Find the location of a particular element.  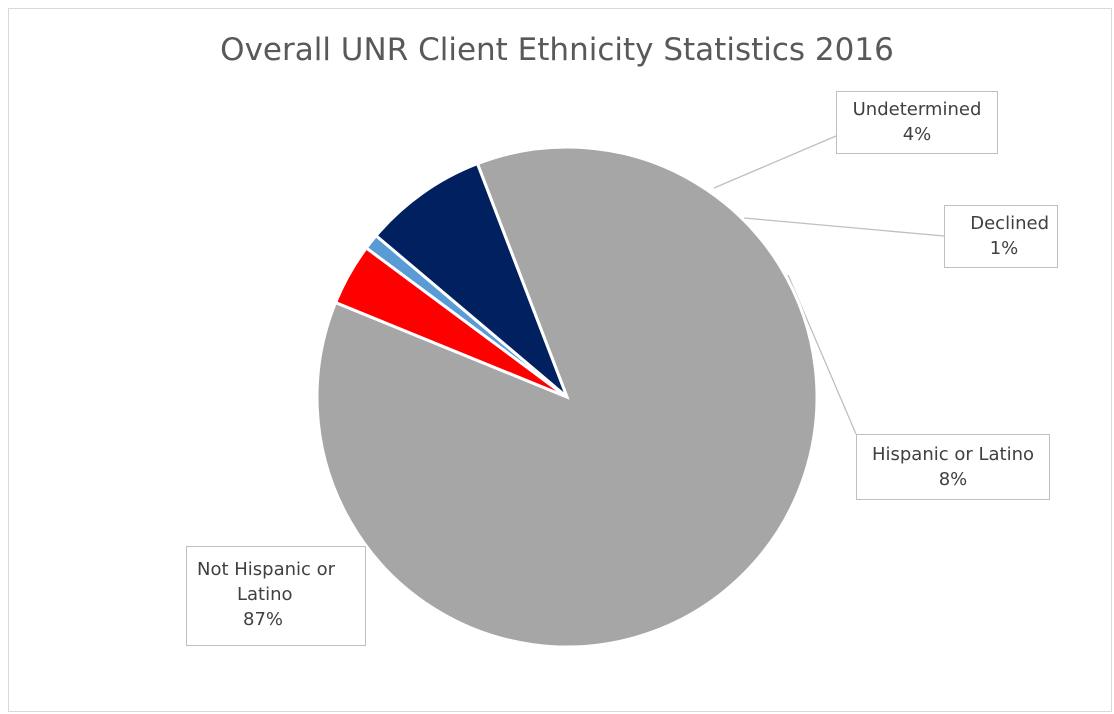

label-name-line1: Not Hispanic or is located at coordinates (266, 569).